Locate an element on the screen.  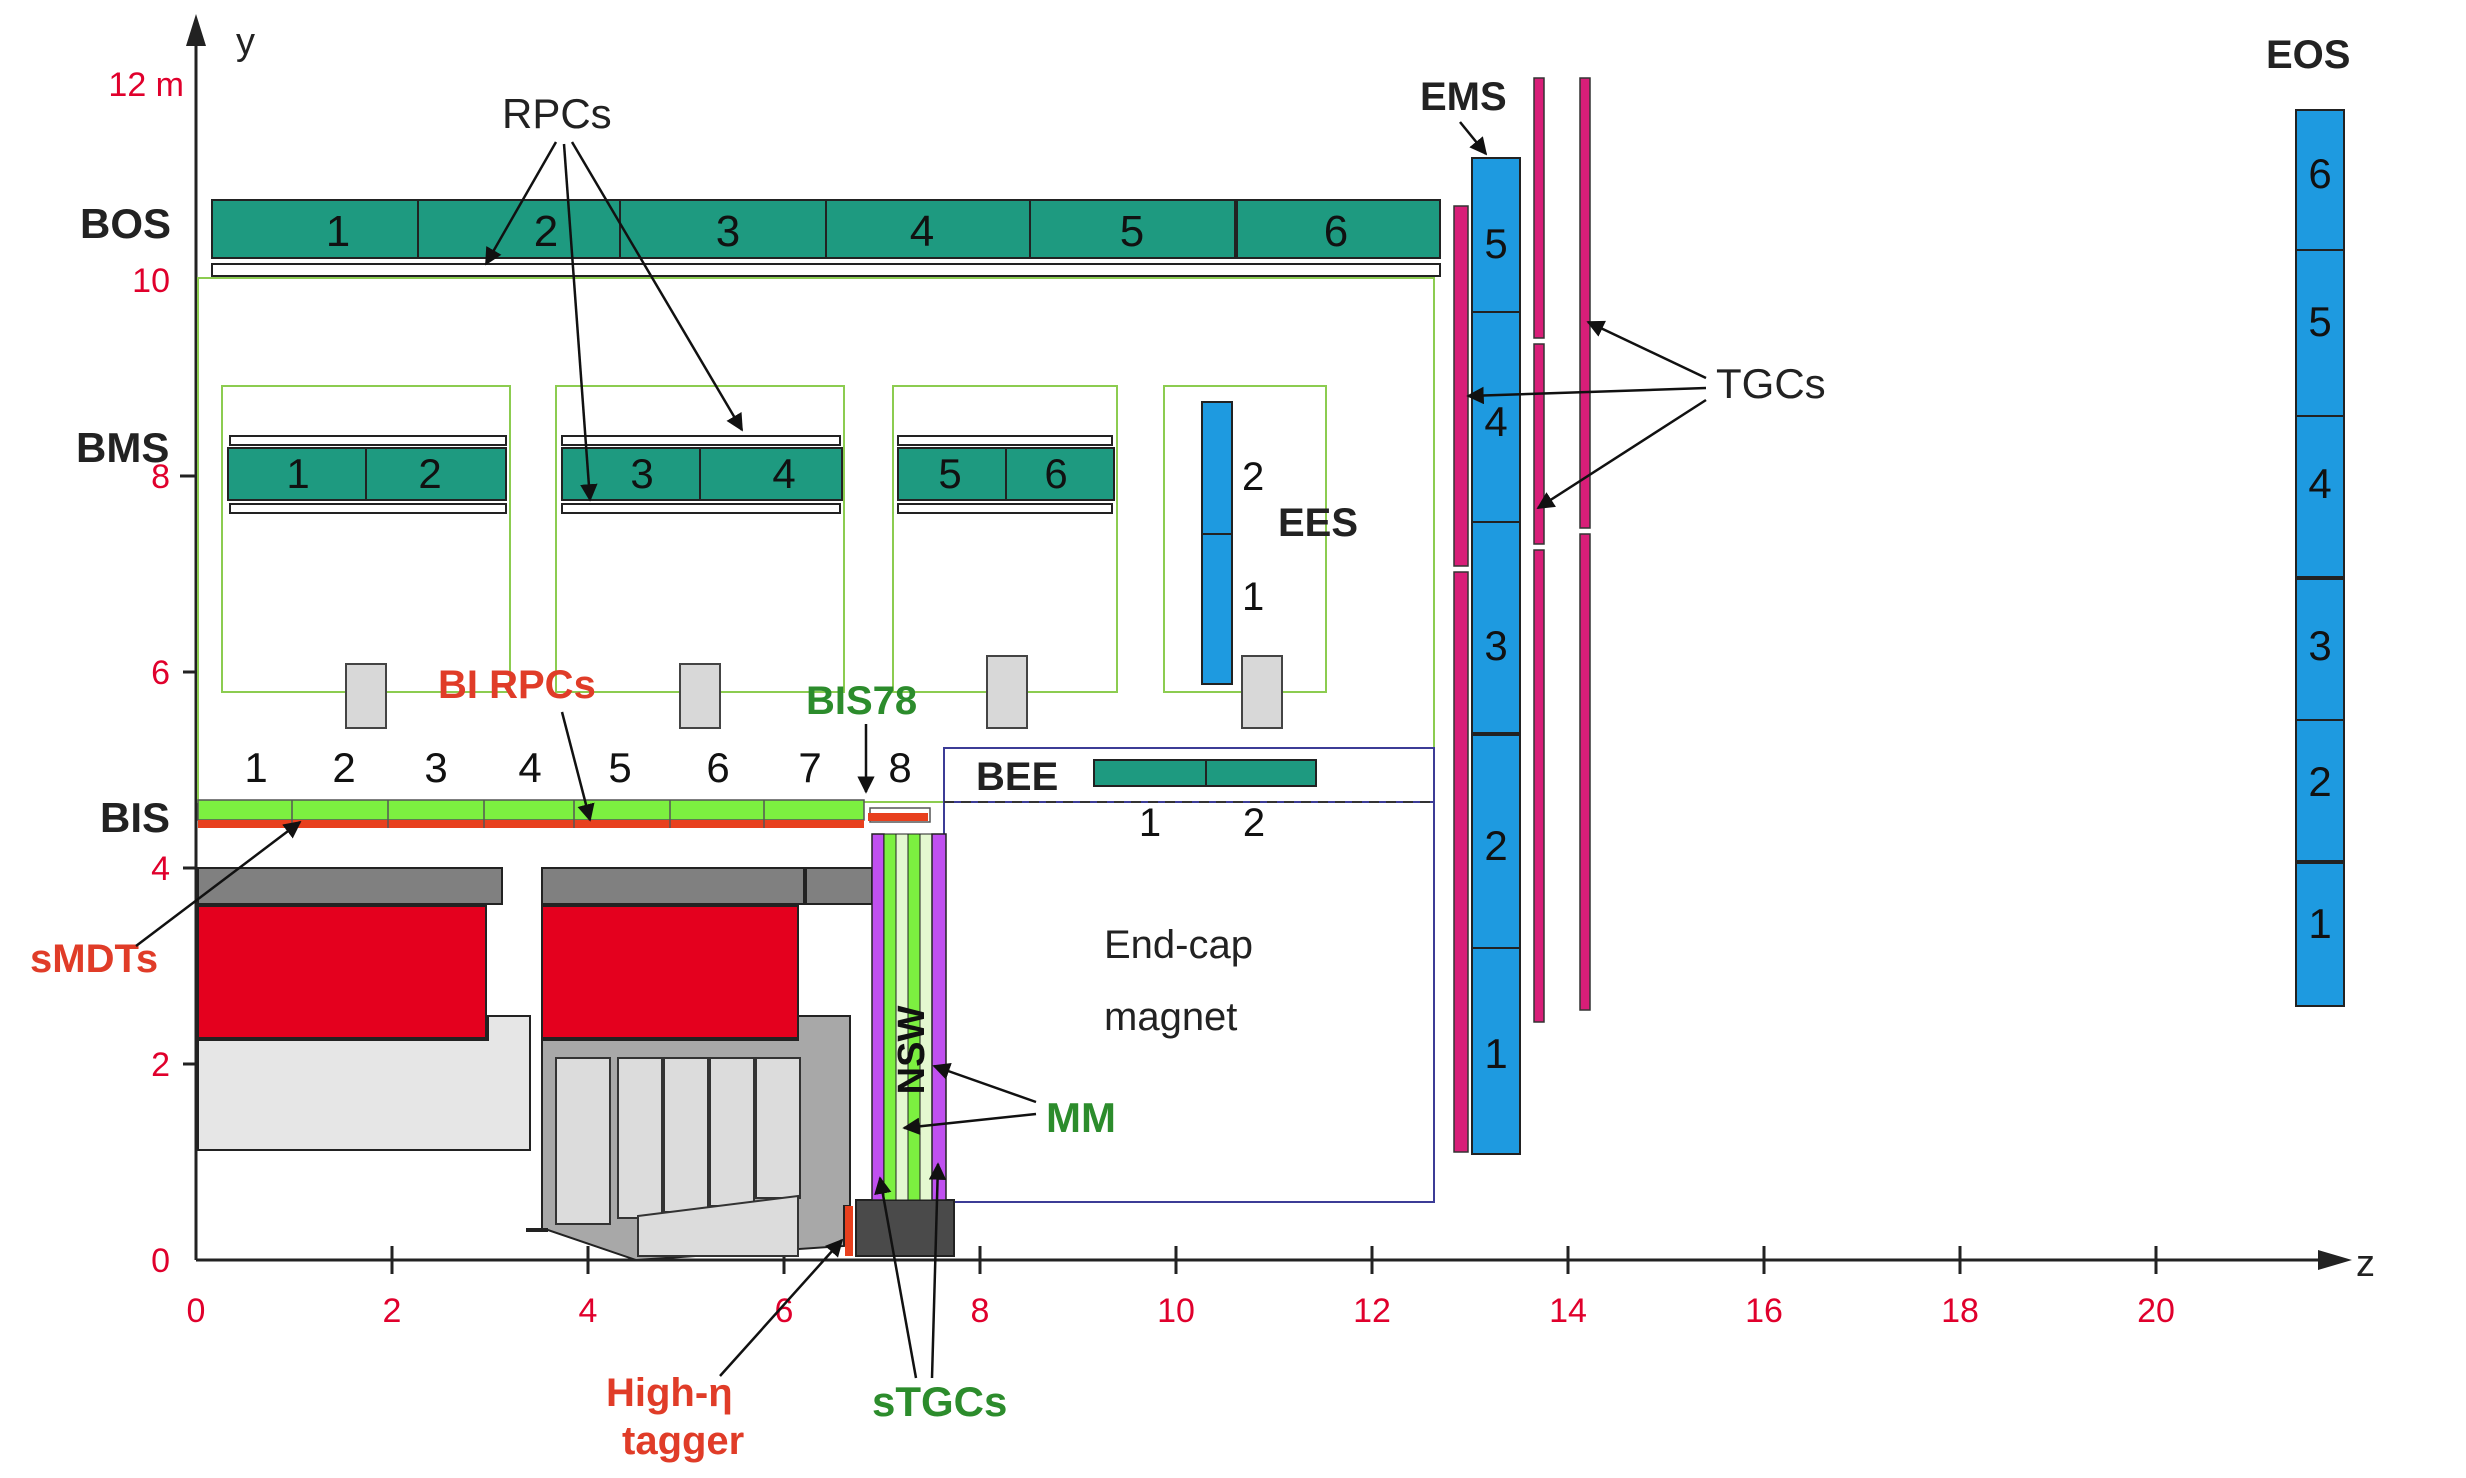
bis-label: BIS is located at coordinates (135, 817).